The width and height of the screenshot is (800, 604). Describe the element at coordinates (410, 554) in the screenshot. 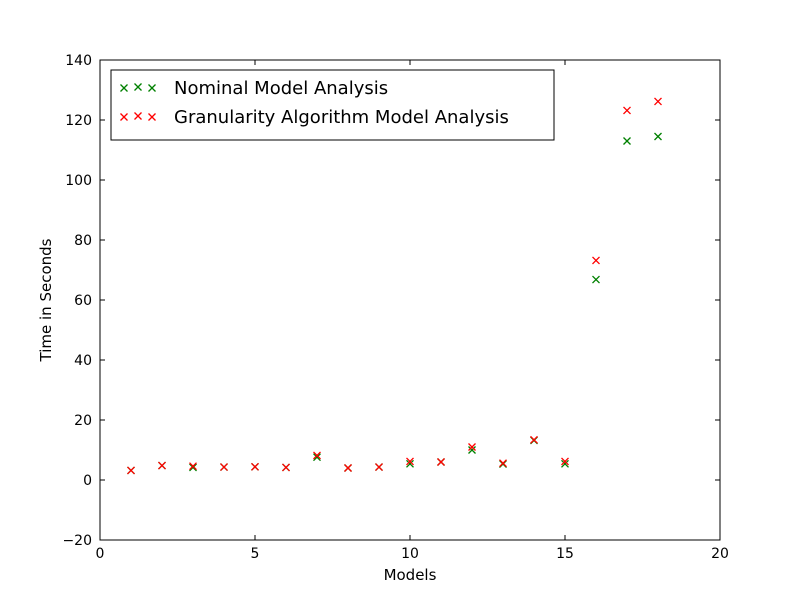

I see `x-tick-label: 10` at that location.